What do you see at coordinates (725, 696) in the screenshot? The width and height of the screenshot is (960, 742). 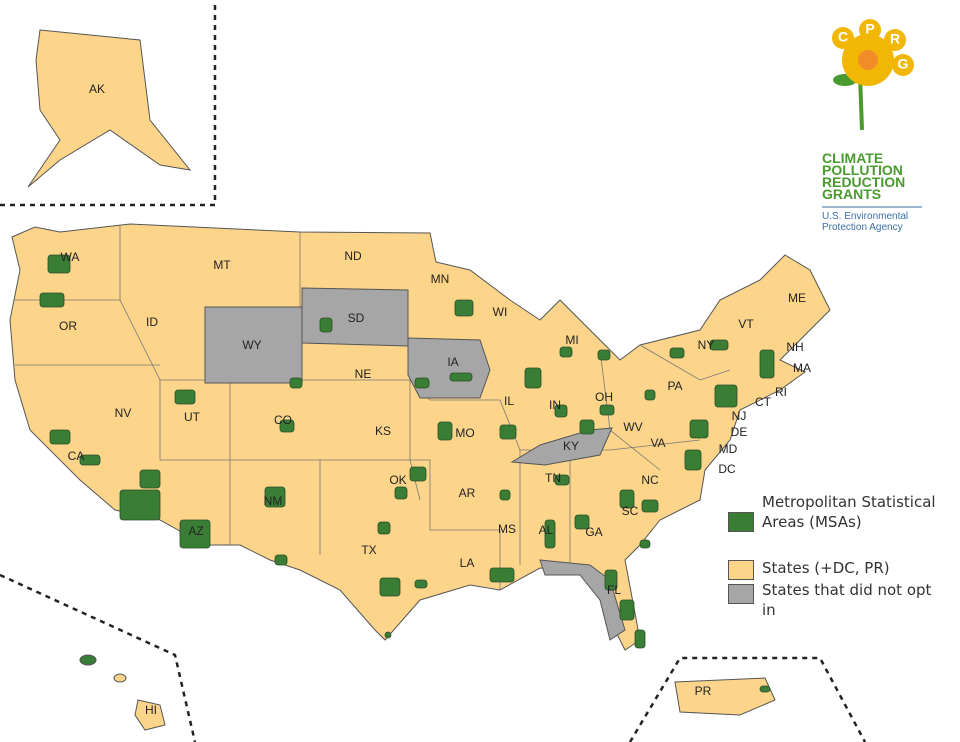 I see `puerto-rico` at bounding box center [725, 696].